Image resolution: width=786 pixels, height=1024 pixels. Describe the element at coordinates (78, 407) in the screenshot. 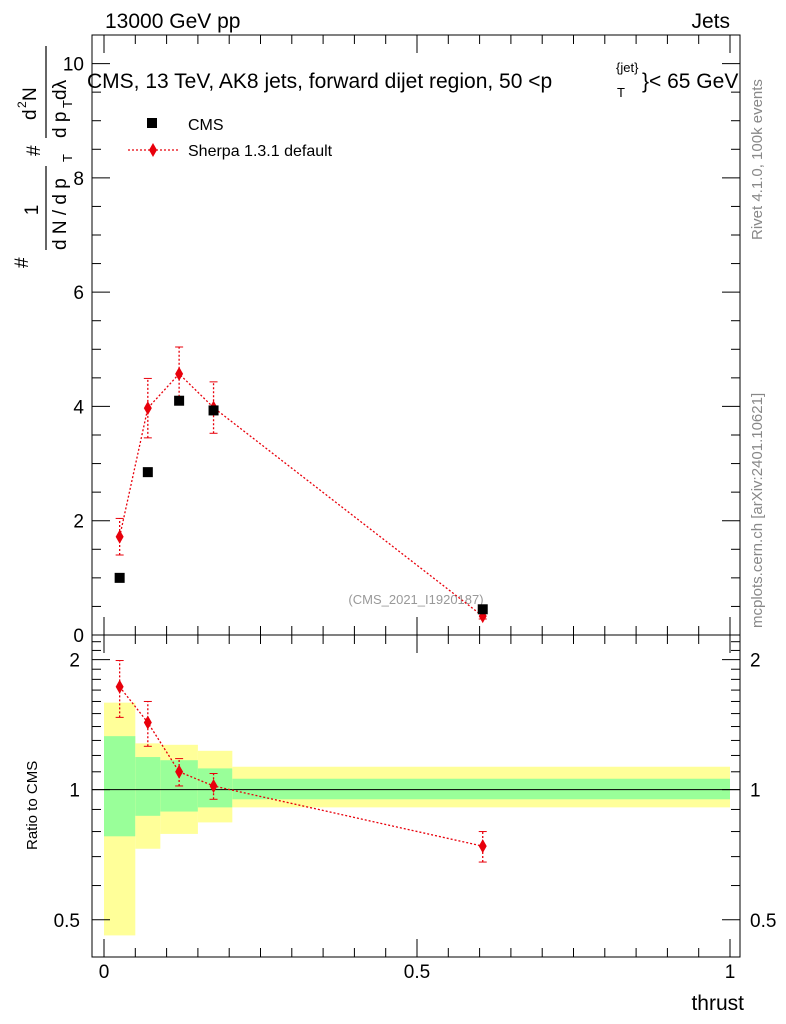

I see `main-ytick-label: 4` at that location.